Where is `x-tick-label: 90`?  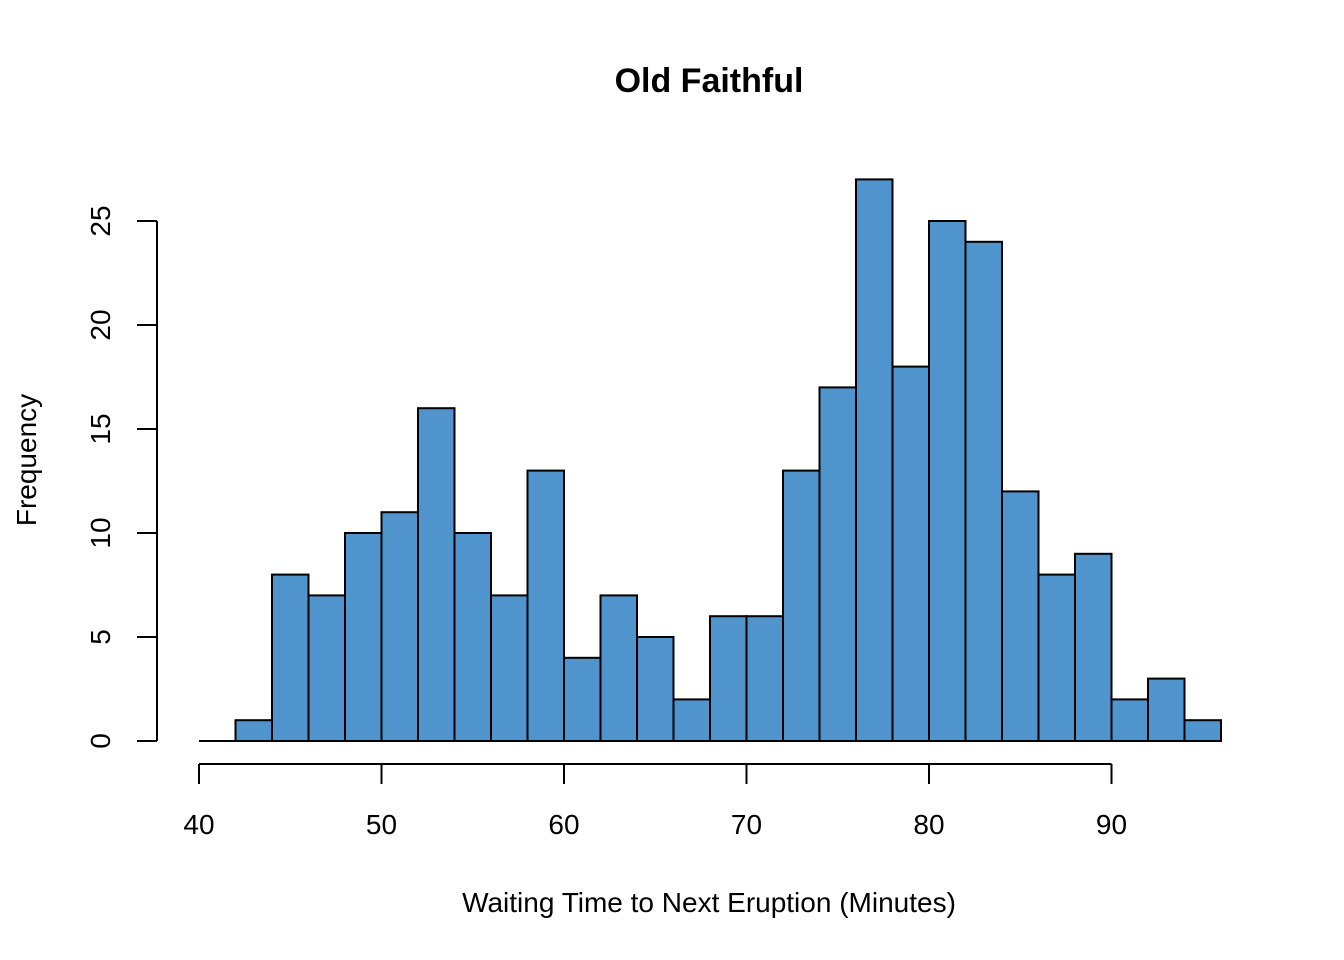
x-tick-label: 90 is located at coordinates (1111, 824).